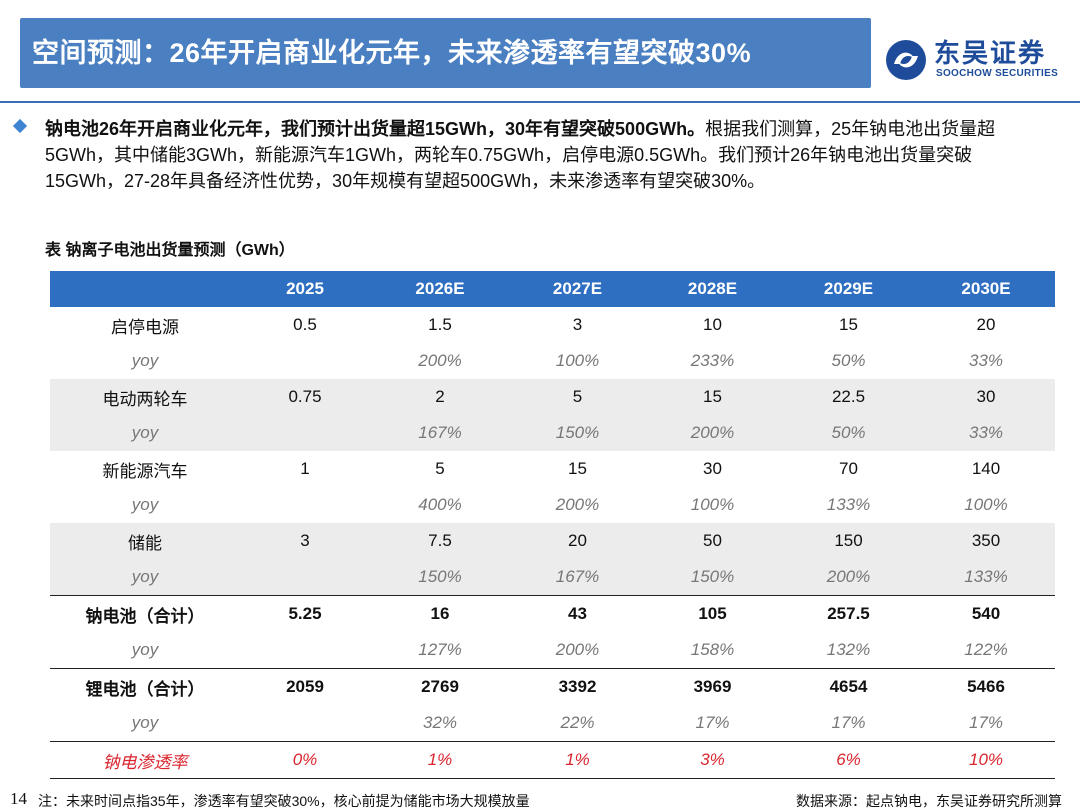  What do you see at coordinates (577, 289) in the screenshot?
I see `table-header-cell: 2027E` at bounding box center [577, 289].